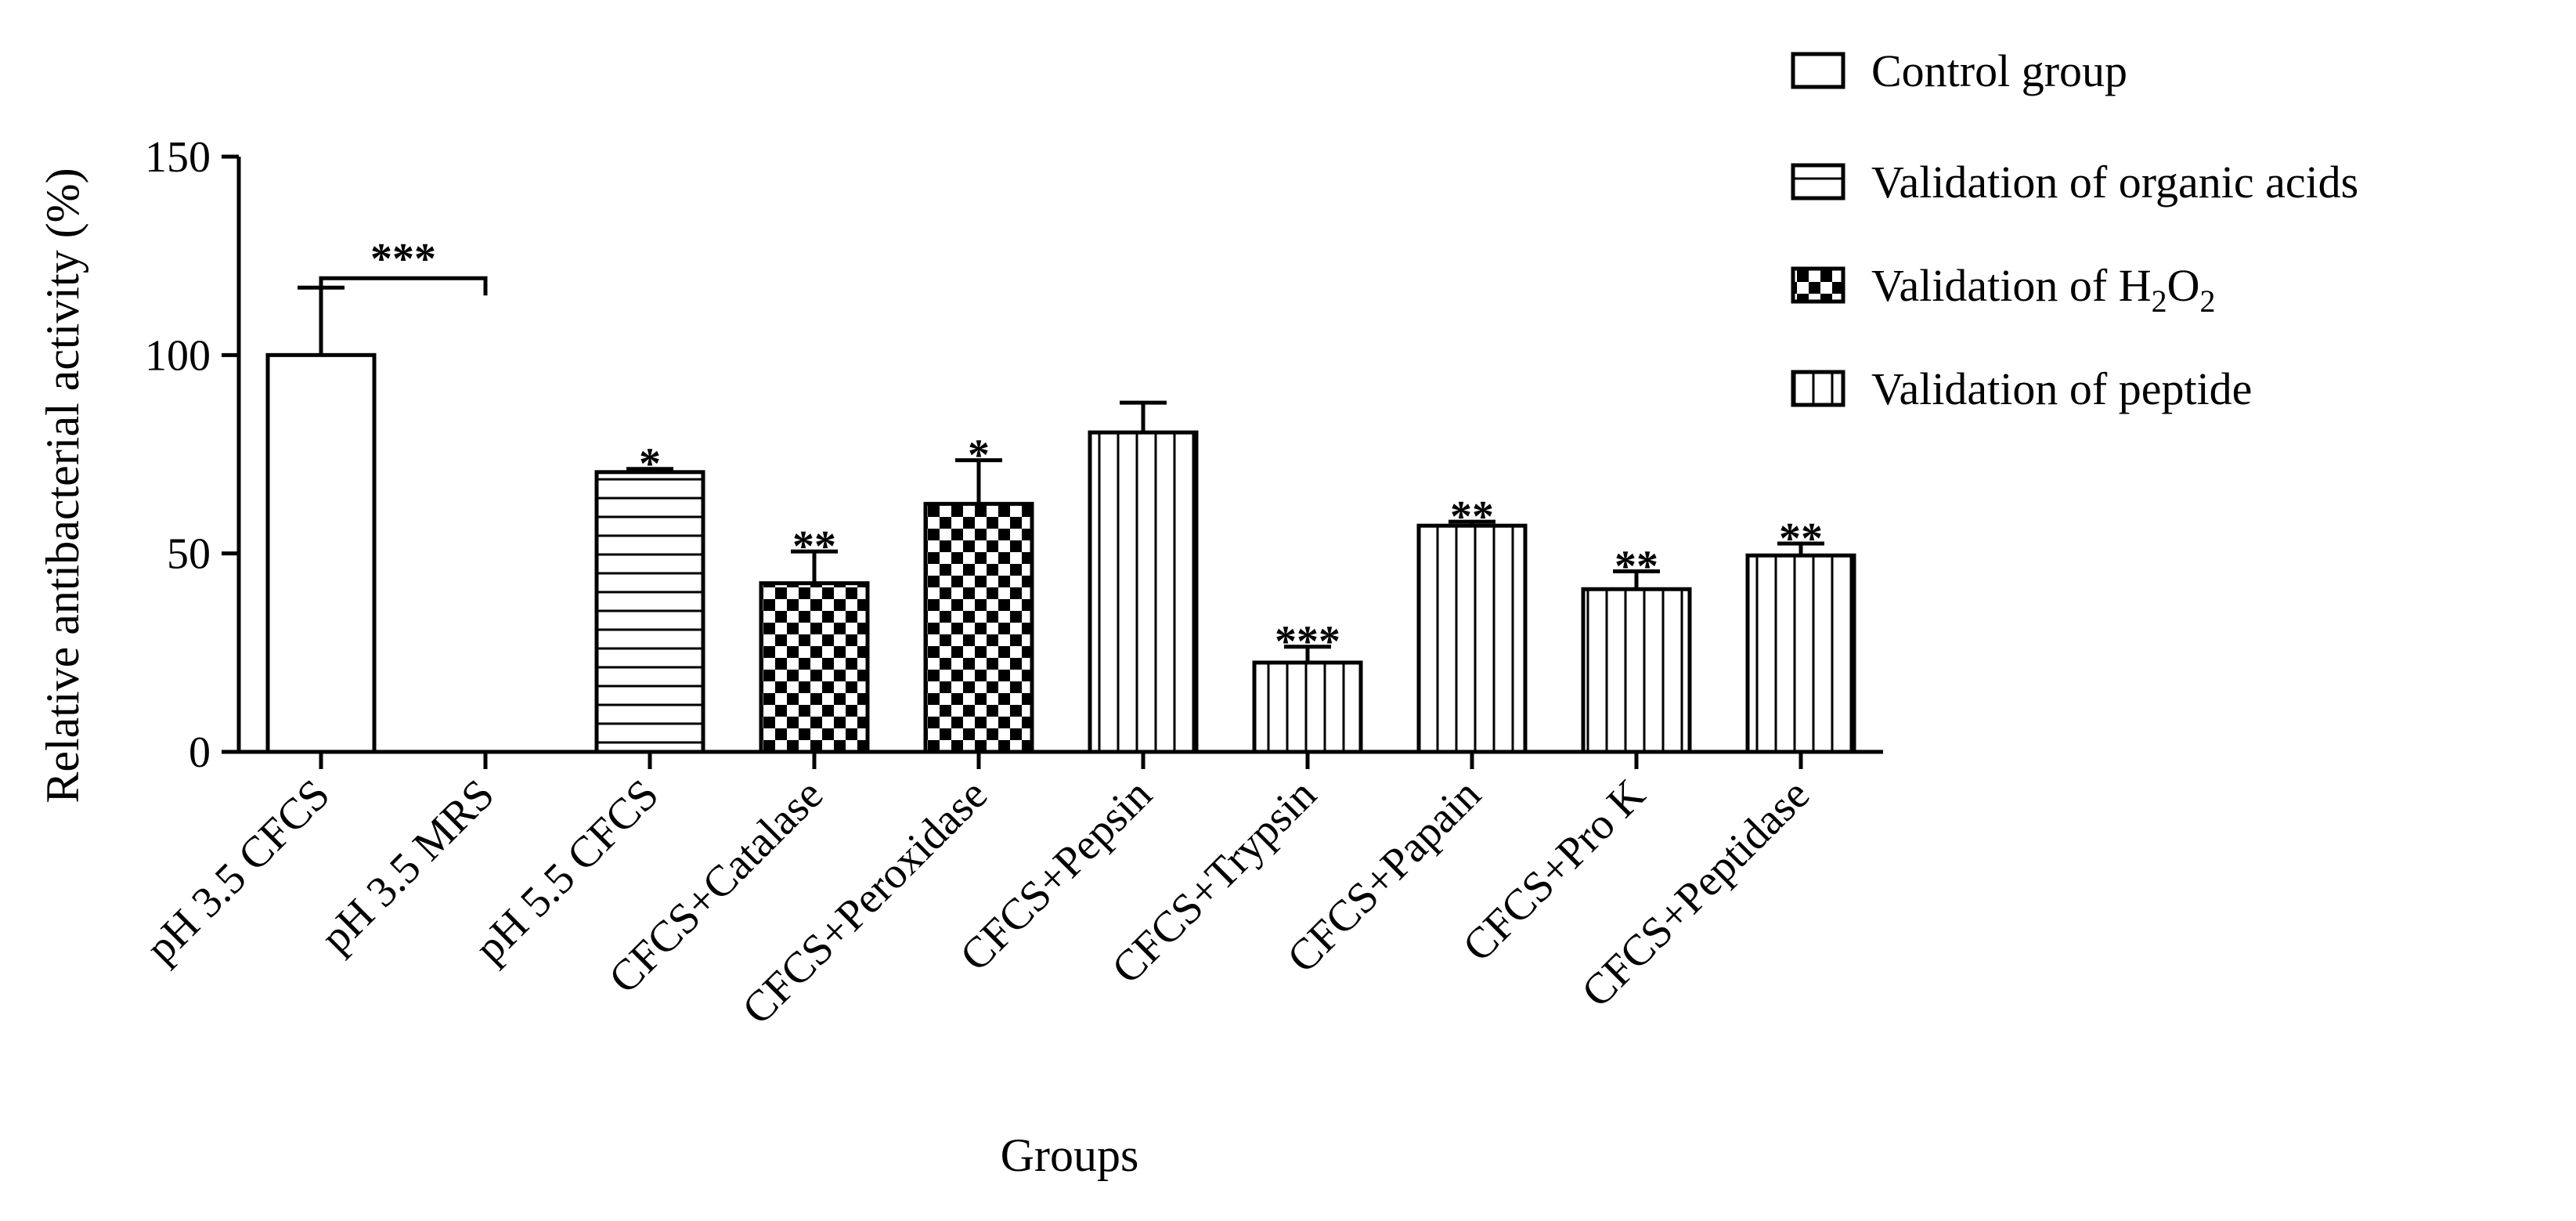 The width and height of the screenshot is (2576, 1221). Describe the element at coordinates (2114, 182) in the screenshot. I see `legend-label-organic-acids: Validation of organic acids` at that location.